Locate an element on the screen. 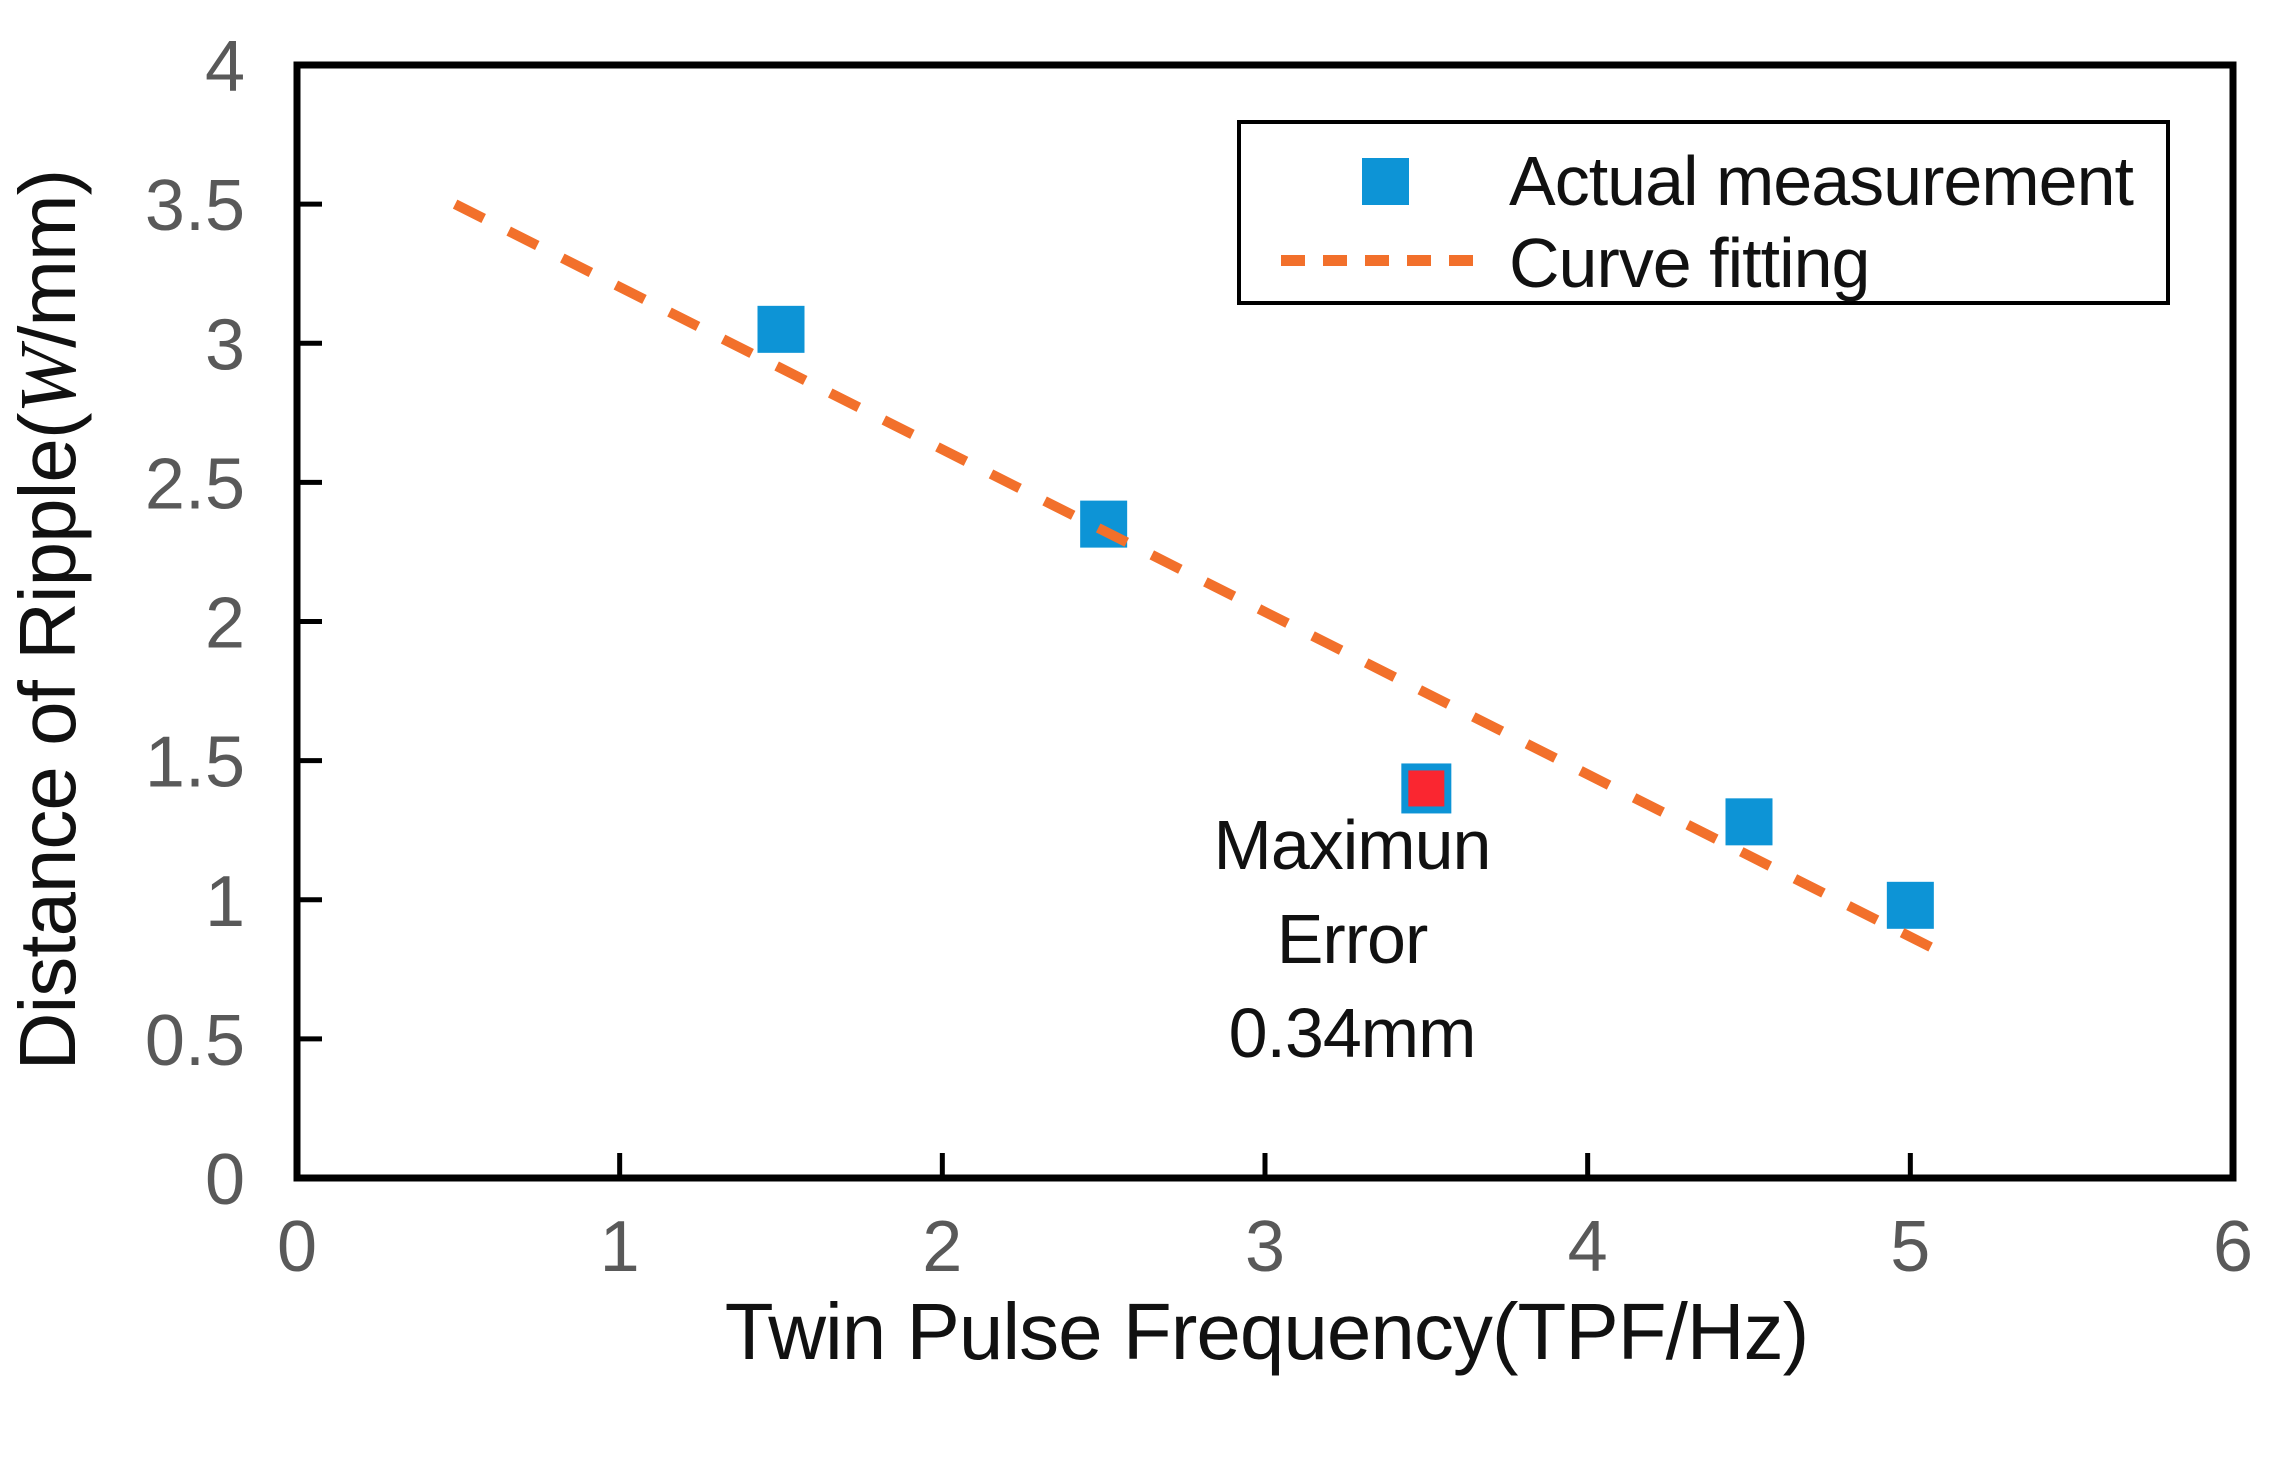  x-tick-label-0: 0 is located at coordinates (297, 1247).